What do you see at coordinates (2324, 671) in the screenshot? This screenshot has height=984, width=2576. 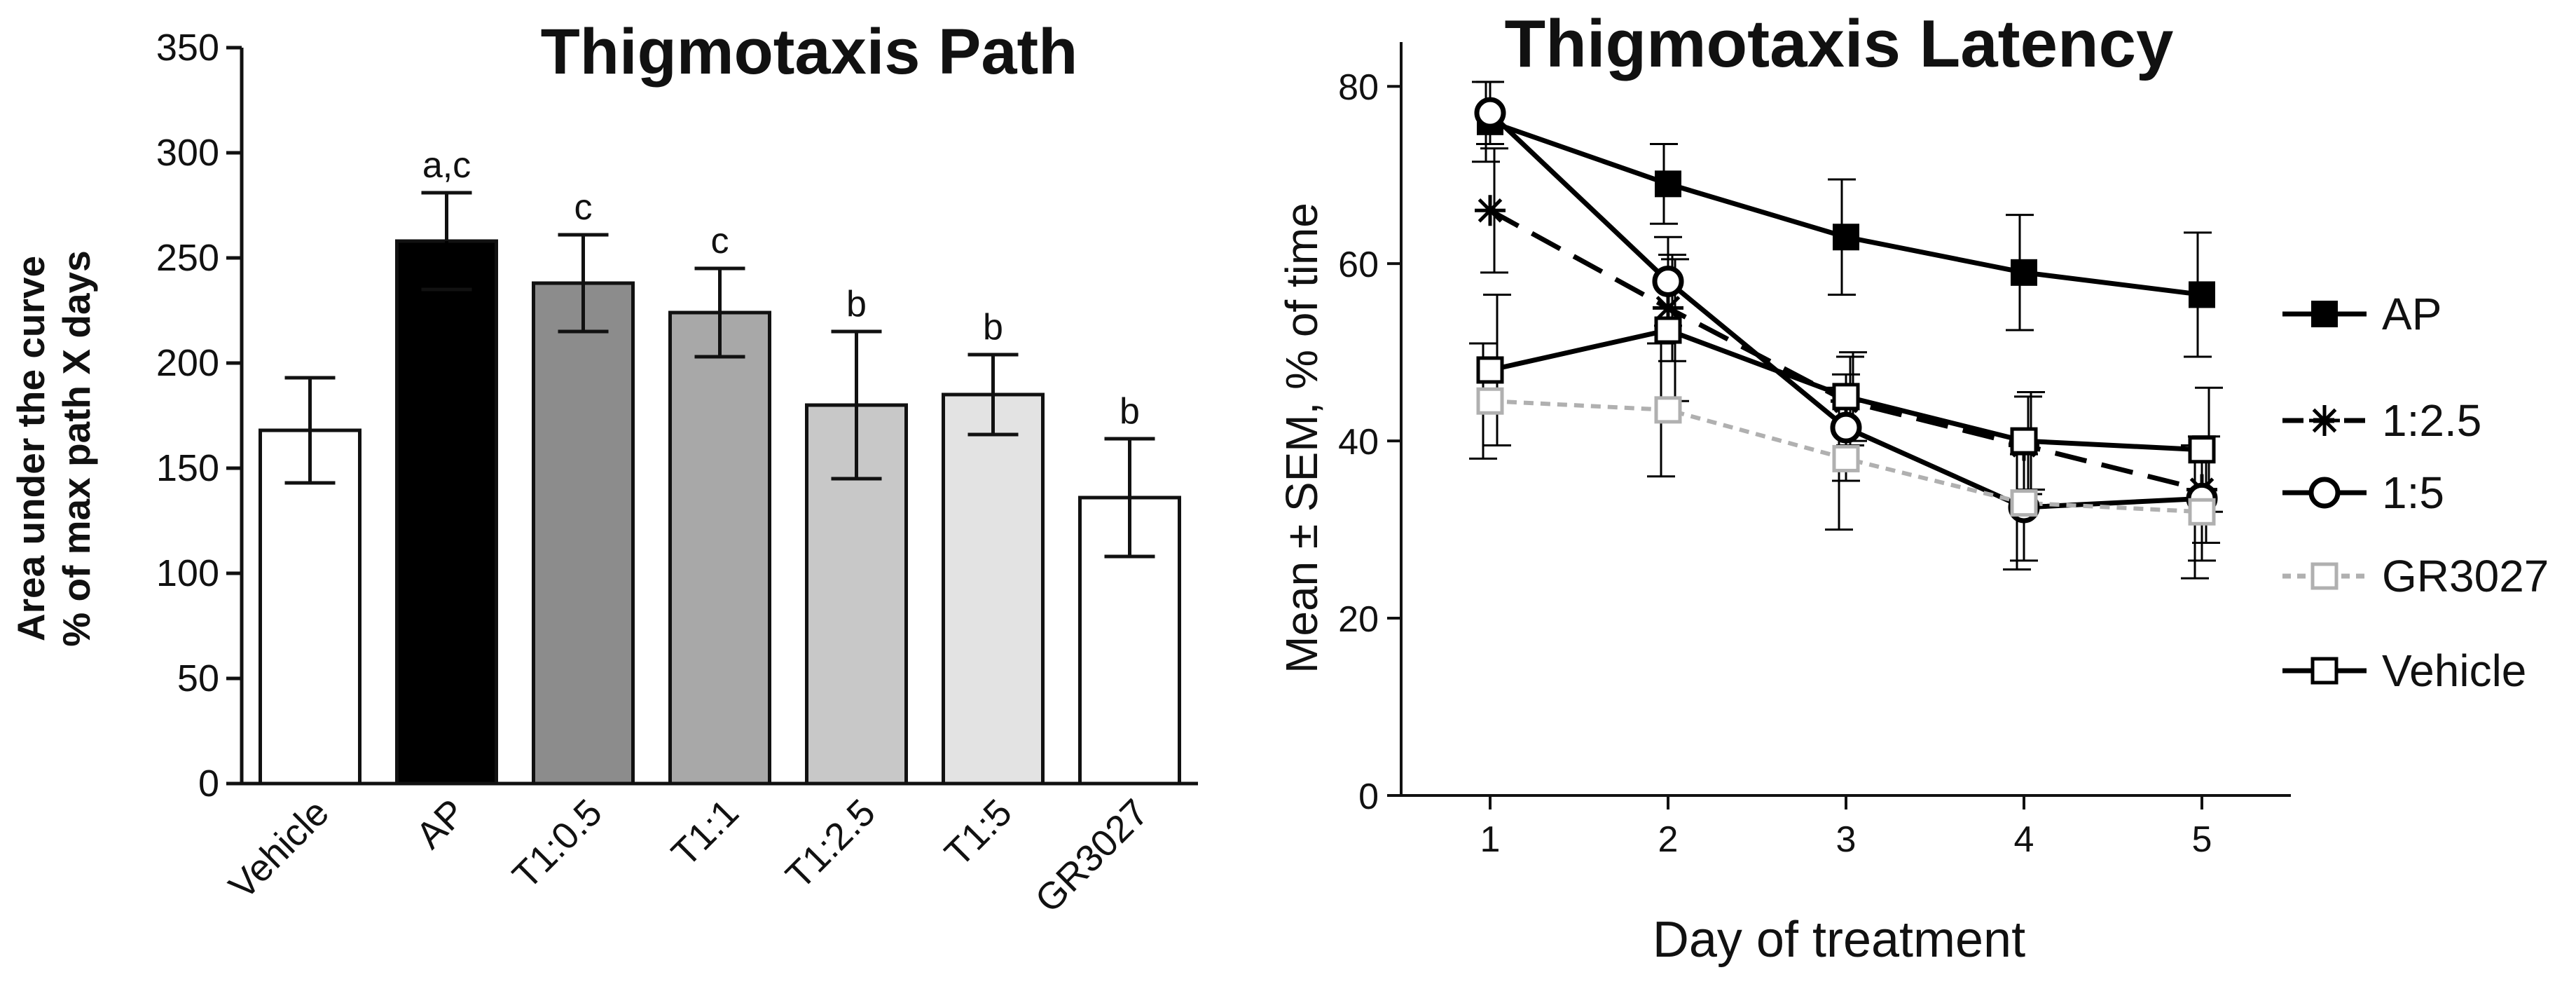 I see `legend-marker-Vehicle` at bounding box center [2324, 671].